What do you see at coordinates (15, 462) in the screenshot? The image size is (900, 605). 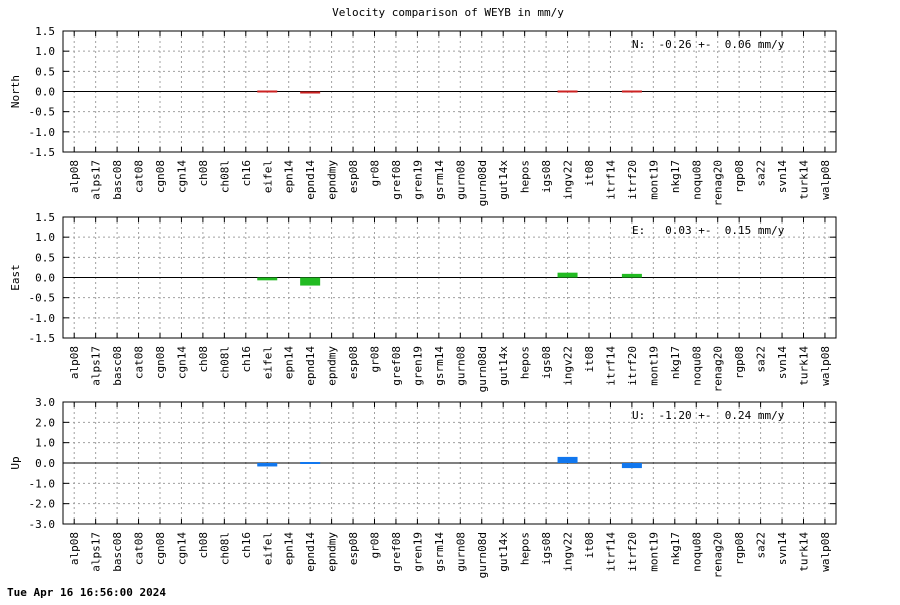 I see `y-axis-label: Up` at bounding box center [15, 462].